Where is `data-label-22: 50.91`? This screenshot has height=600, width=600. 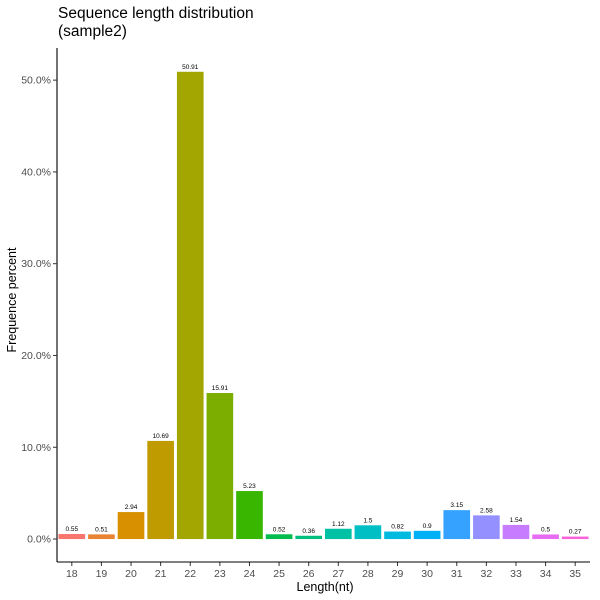 data-label-22: 50.91 is located at coordinates (190, 67).